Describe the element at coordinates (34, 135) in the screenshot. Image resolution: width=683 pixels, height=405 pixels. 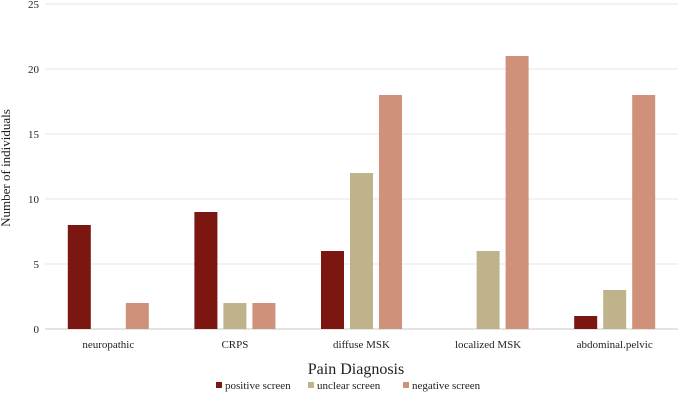
I see `y-tick-label: 15` at that location.